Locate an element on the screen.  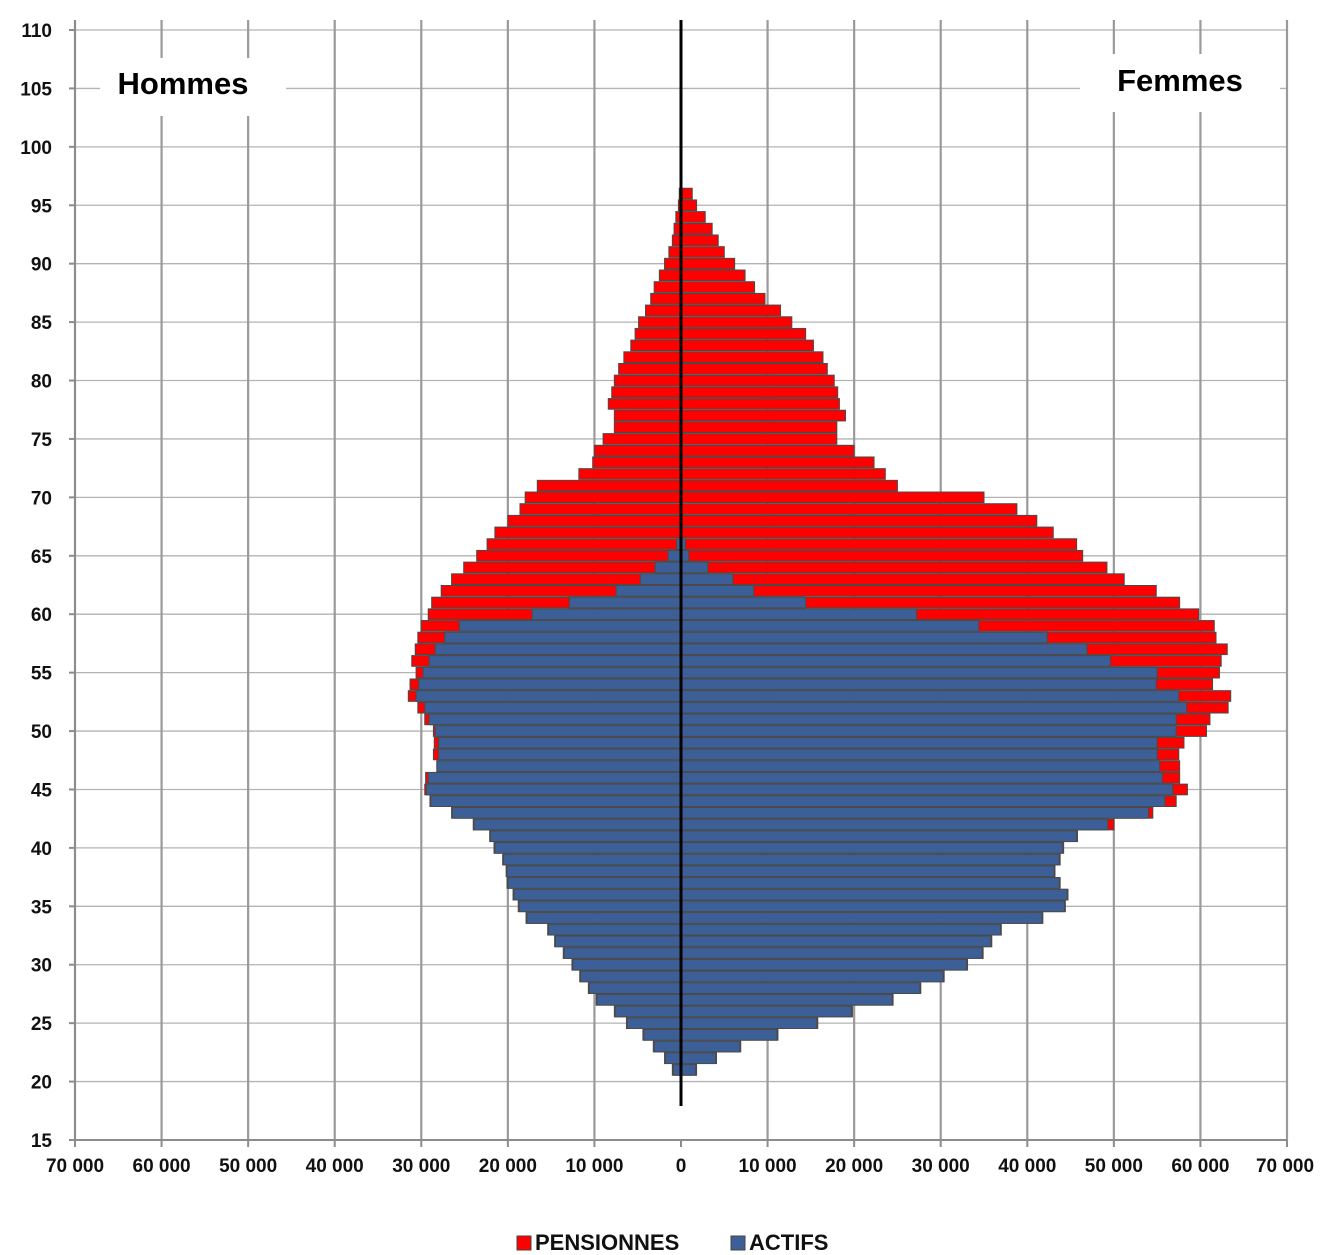
x-tick-label-7: 0 is located at coordinates (681, 1166).